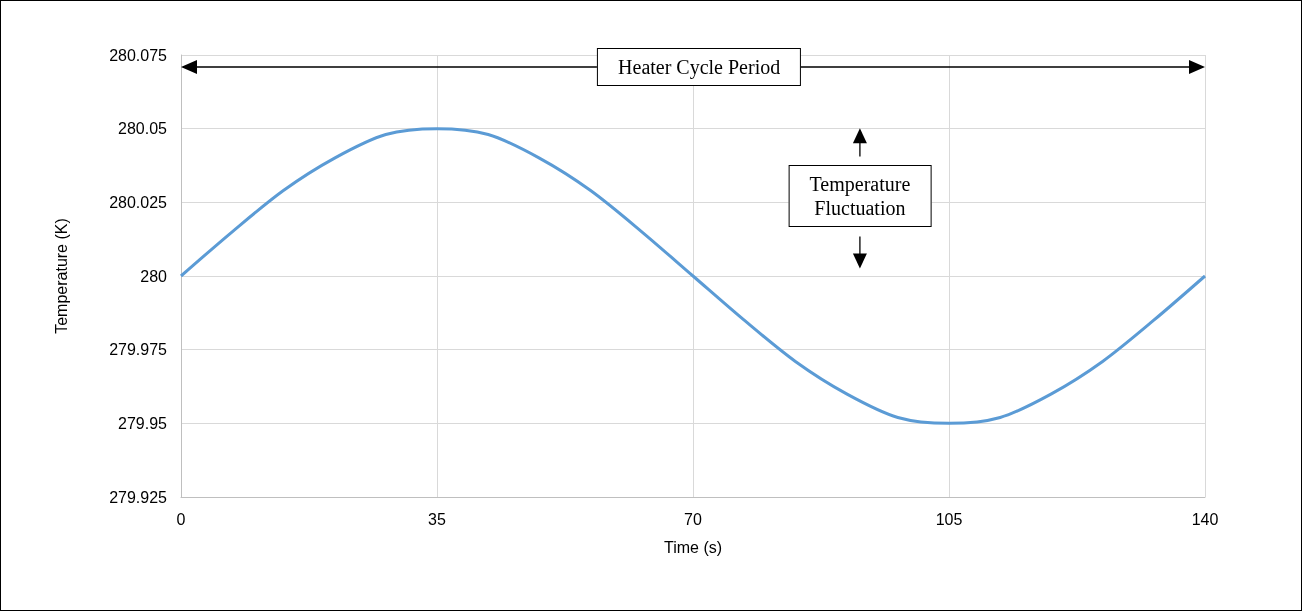  What do you see at coordinates (860, 196) in the screenshot?
I see `annotation: Temperature Fluctuation` at bounding box center [860, 196].